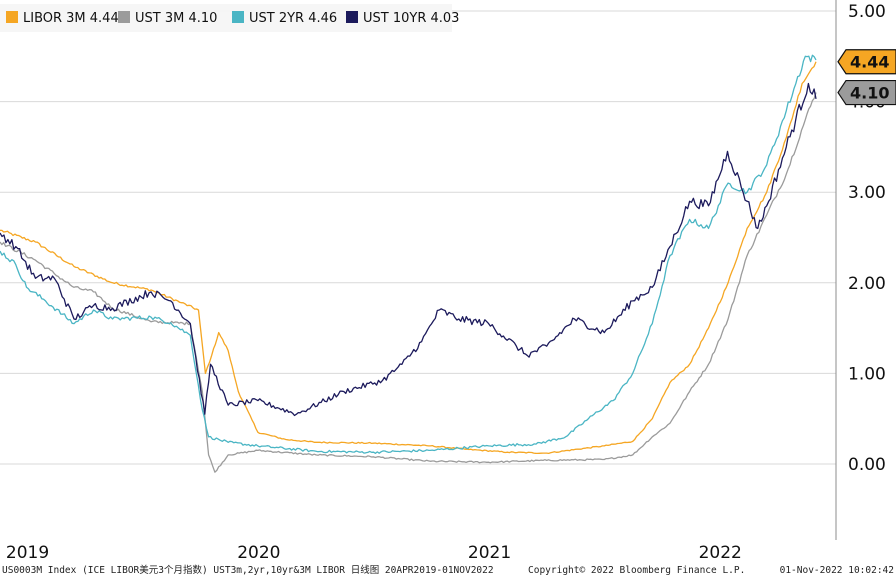 The image size is (896, 577). What do you see at coordinates (411, 18) in the screenshot?
I see `legend-label: UST 10YR 4.03` at bounding box center [411, 18].